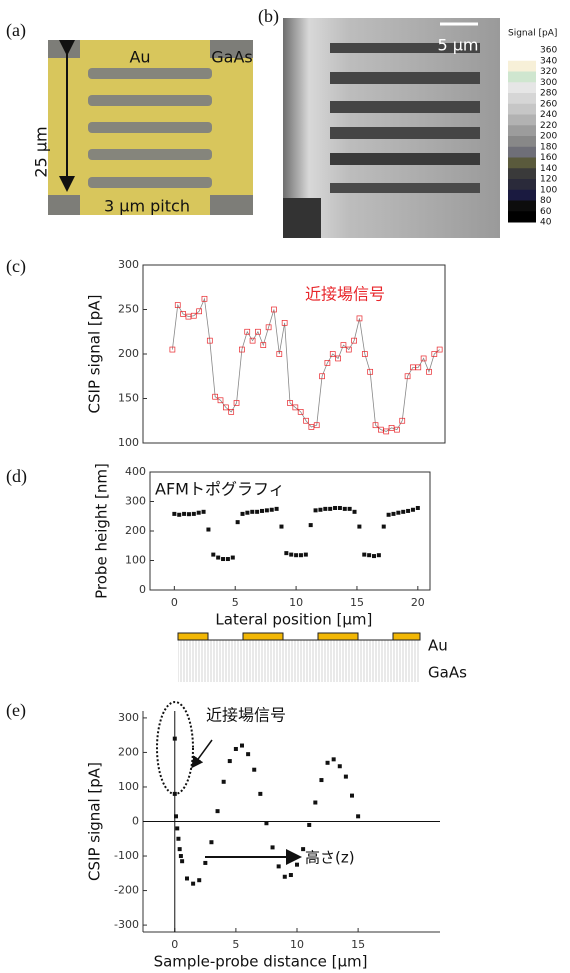 The image size is (570, 973). Describe the element at coordinates (548, 169) in the screenshot. I see `colorbar-tick-label: 140` at that location.